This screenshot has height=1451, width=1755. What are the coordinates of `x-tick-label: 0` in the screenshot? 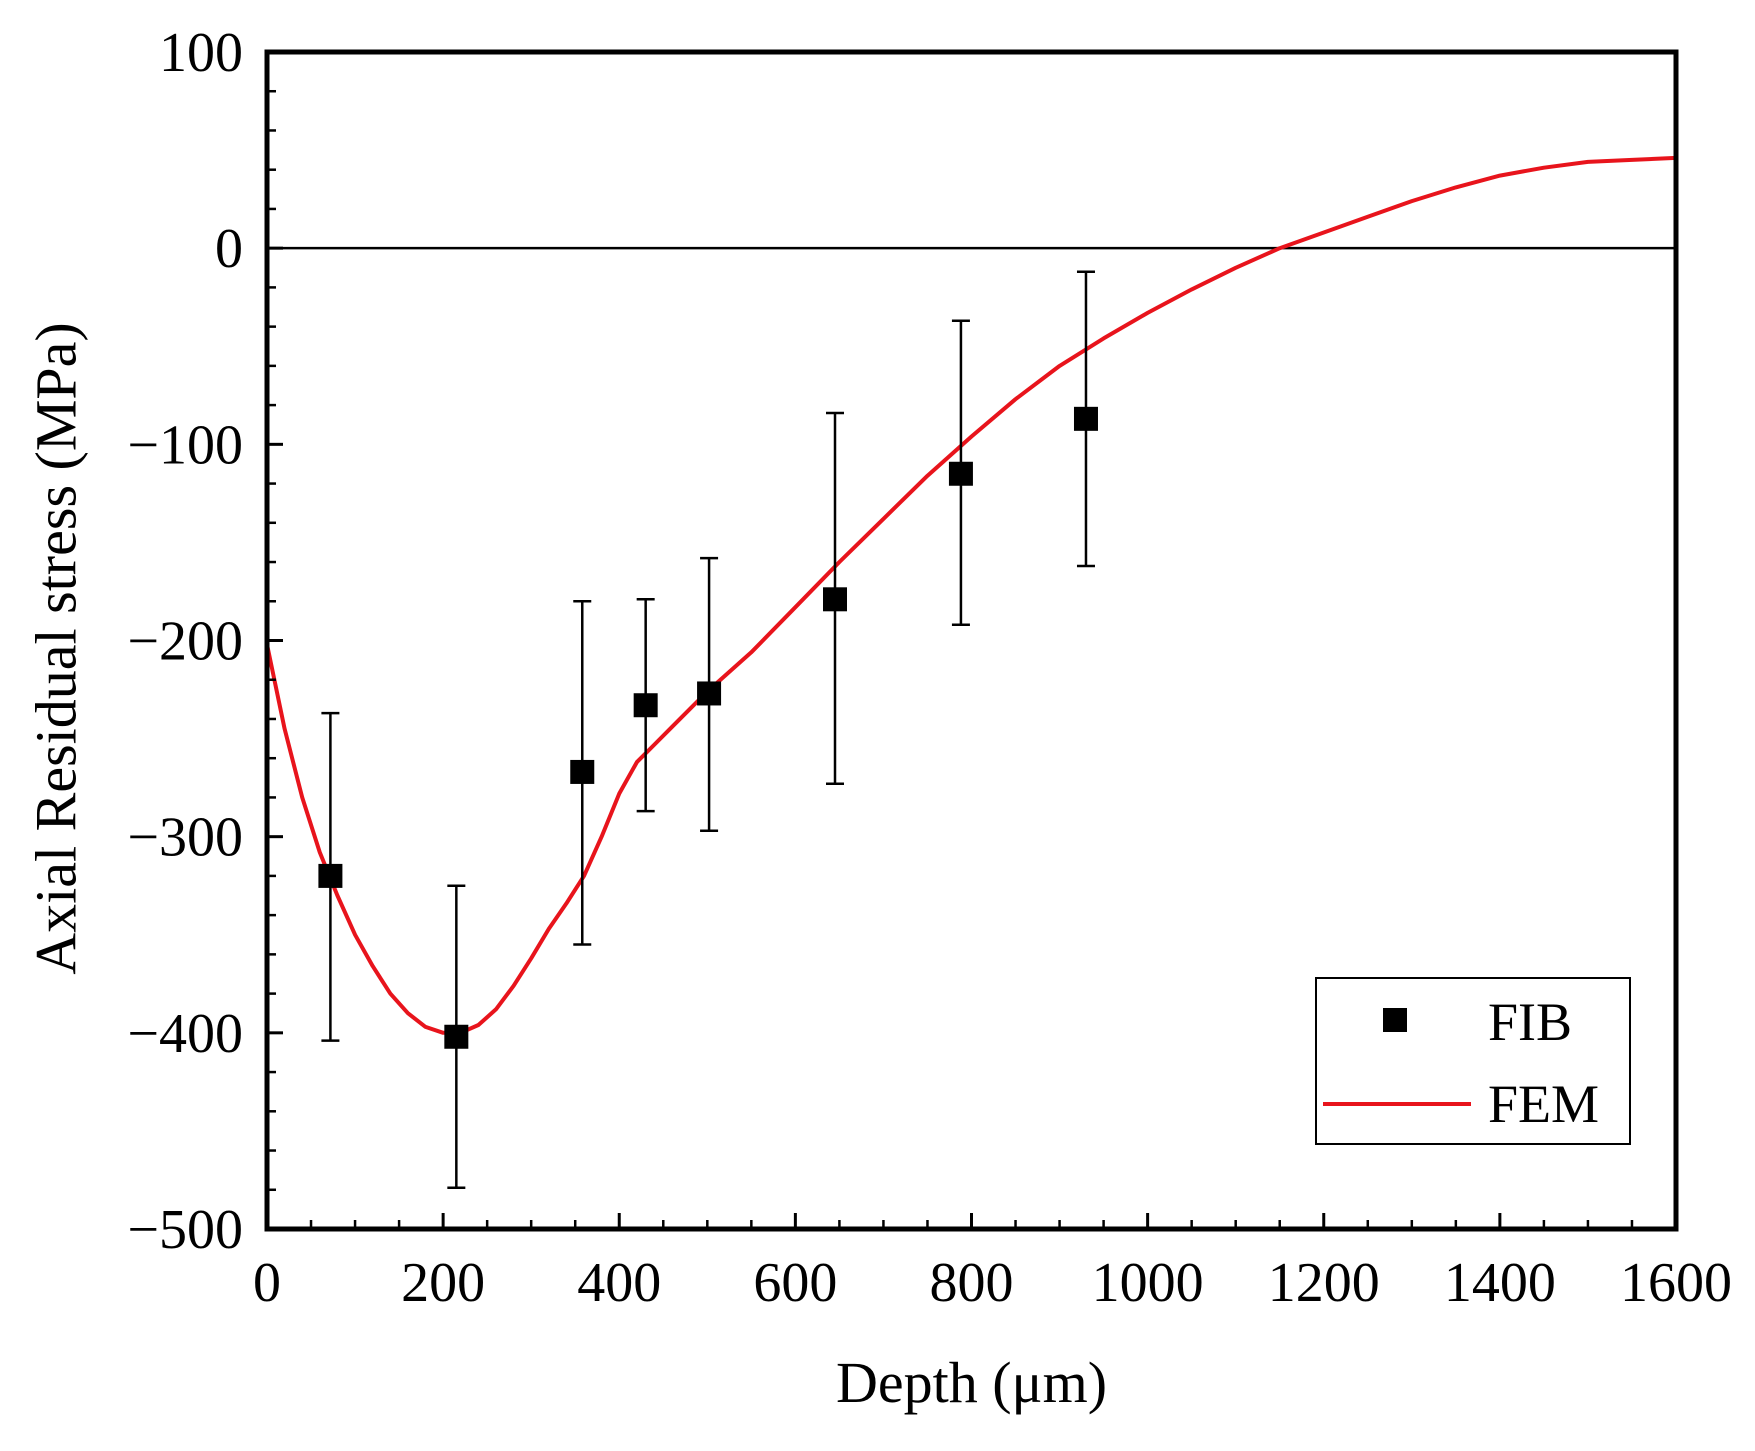 It's located at (267, 1283).